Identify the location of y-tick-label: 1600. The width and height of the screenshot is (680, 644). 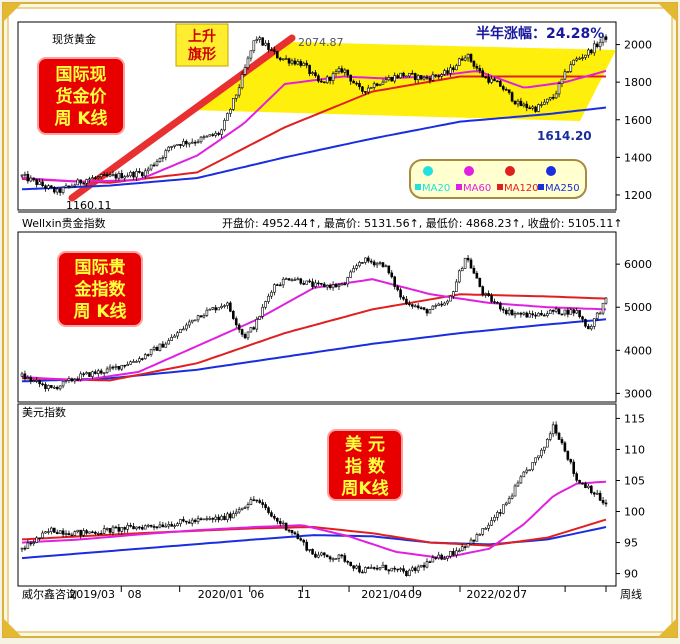
(638, 120).